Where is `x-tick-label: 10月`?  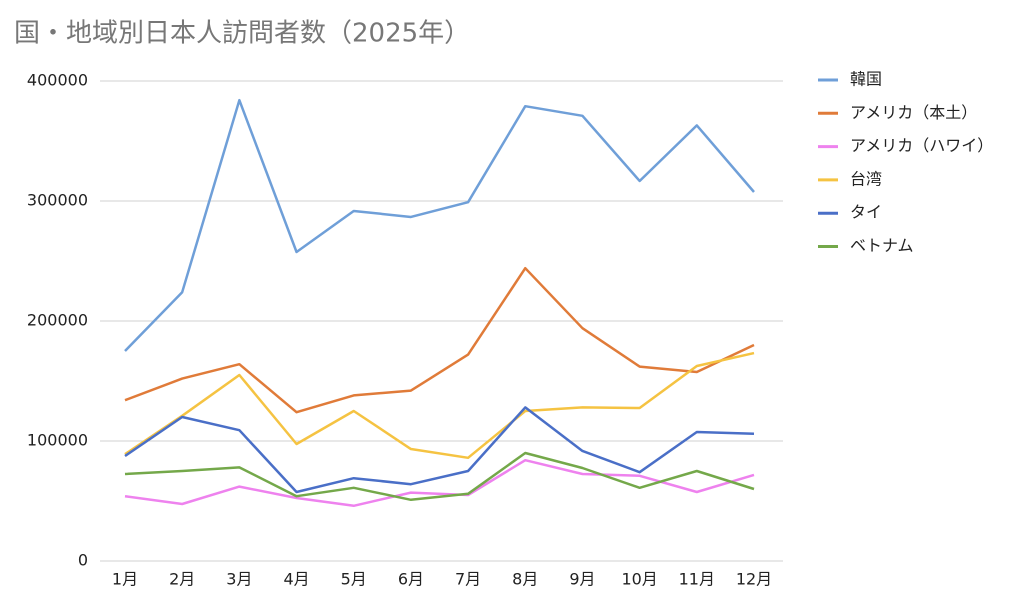
x-tick-label: 10月 is located at coordinates (639, 579).